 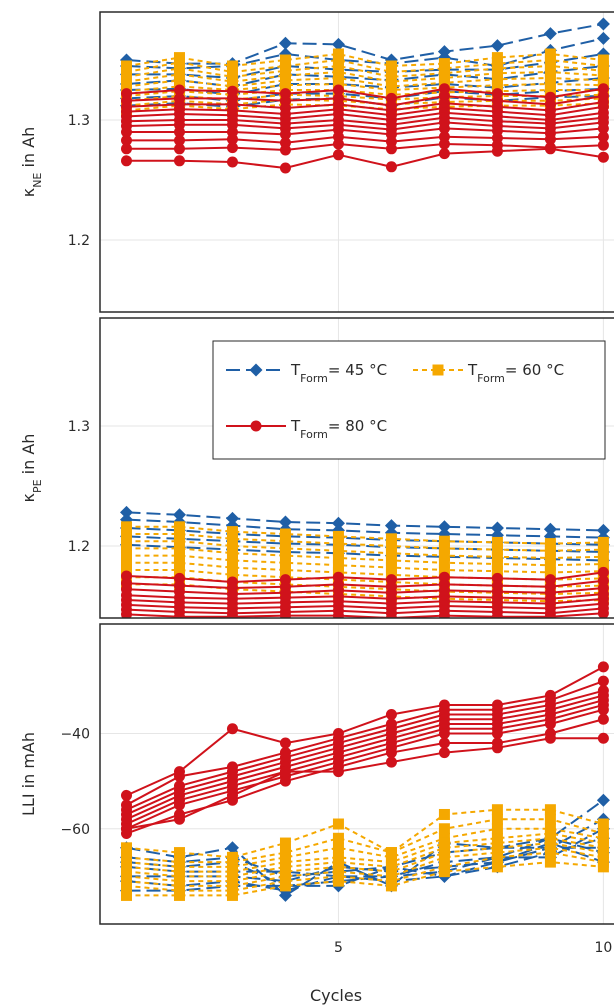 I want to click on y-axis-title-main: κ, so click(x=28, y=497).